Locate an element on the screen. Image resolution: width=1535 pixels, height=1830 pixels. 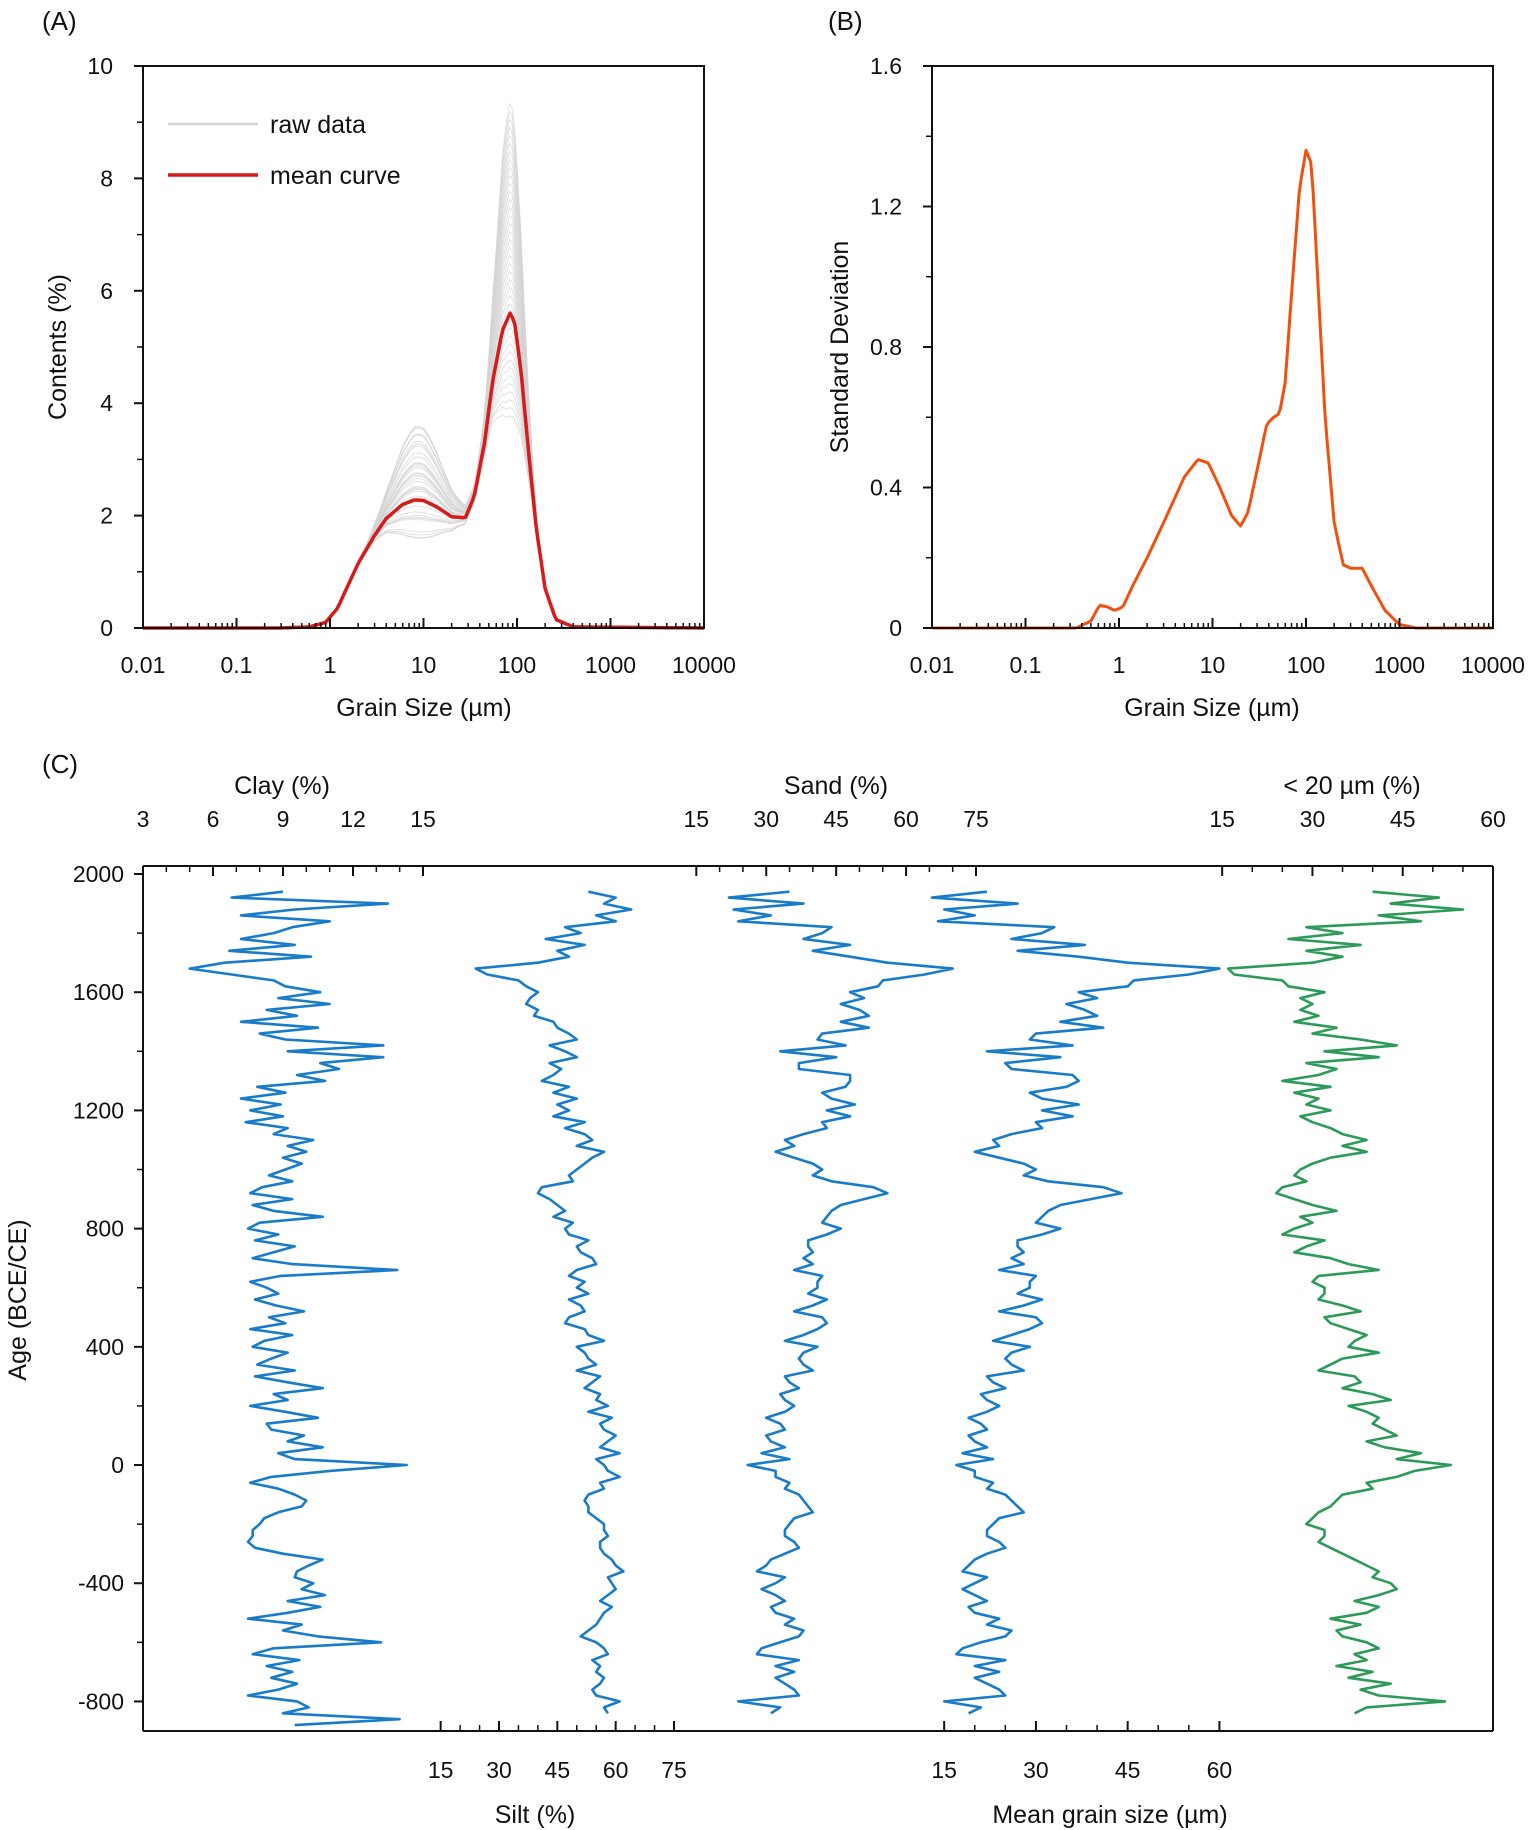
panel-b-ticks: 0.01 0.1 1 10 100 1000 10000 0 0.4 0.8 1.2 1.6 is located at coordinates (1197, 365).